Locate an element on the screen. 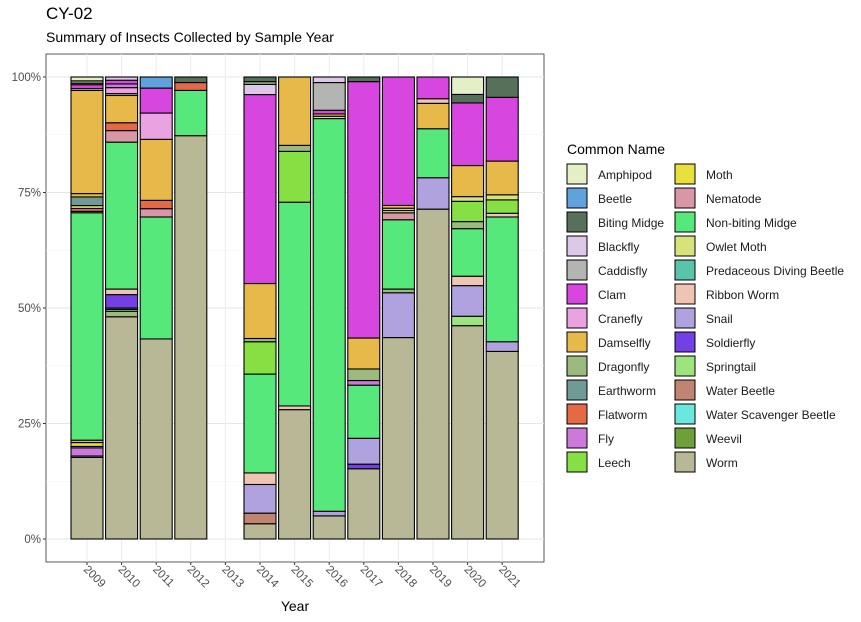 This screenshot has width=861, height=622. bar-2021 is located at coordinates (502, 308).